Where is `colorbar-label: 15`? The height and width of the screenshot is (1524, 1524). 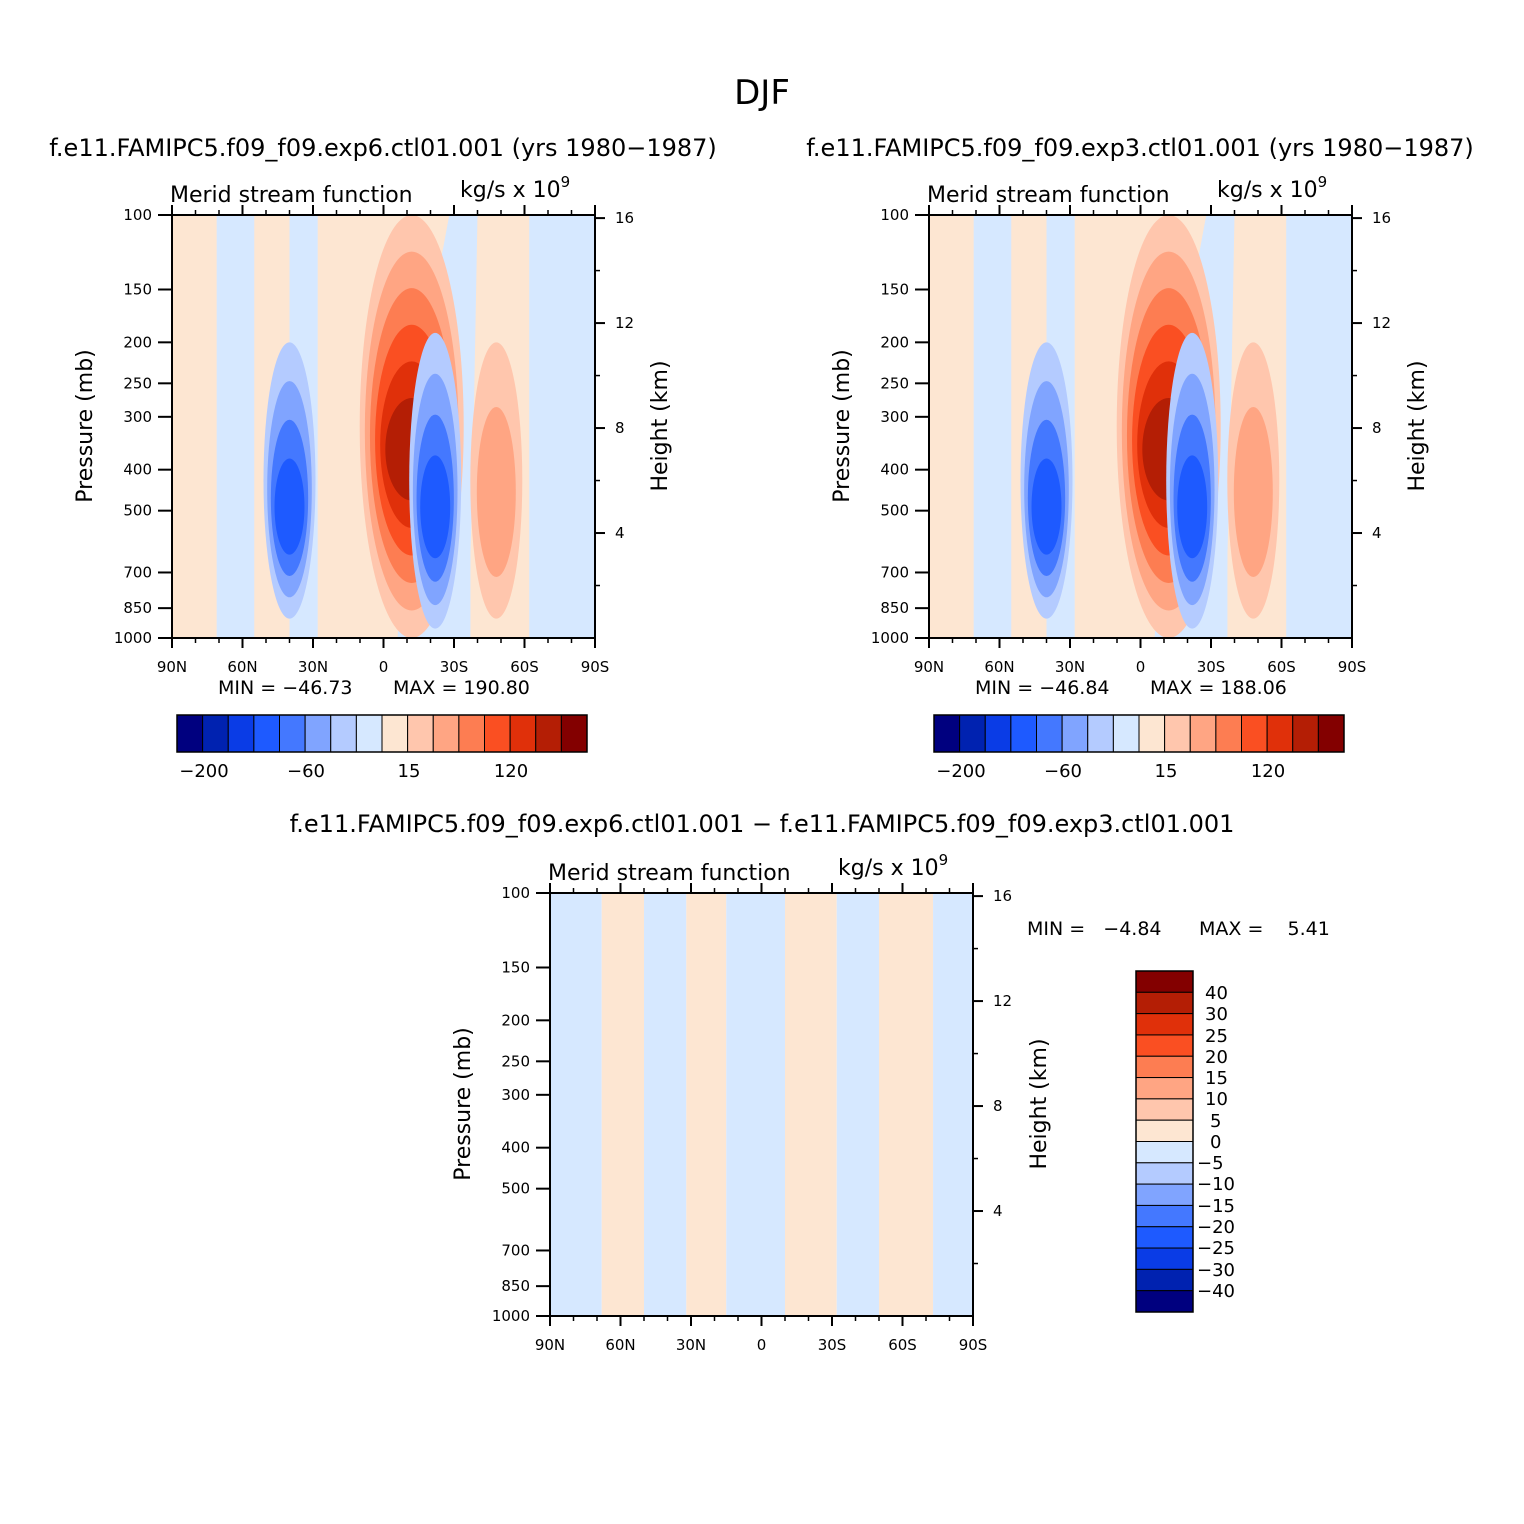 colorbar-label: 15 is located at coordinates (1216, 1078).